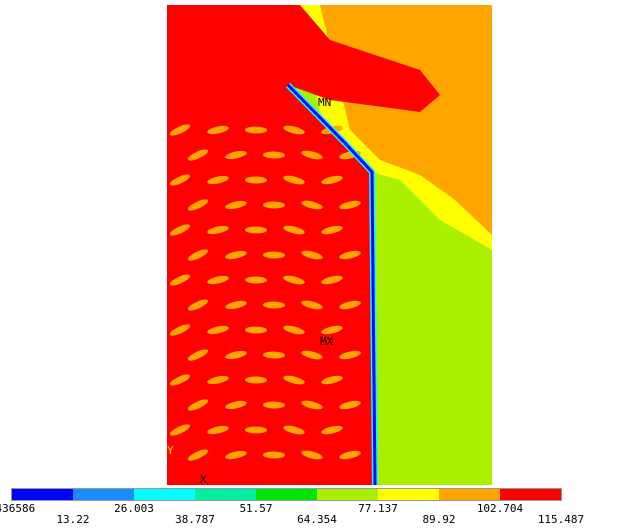 This screenshot has width=629, height=529. Describe the element at coordinates (378, 508) in the screenshot. I see `legend-label: 77.137` at that location.